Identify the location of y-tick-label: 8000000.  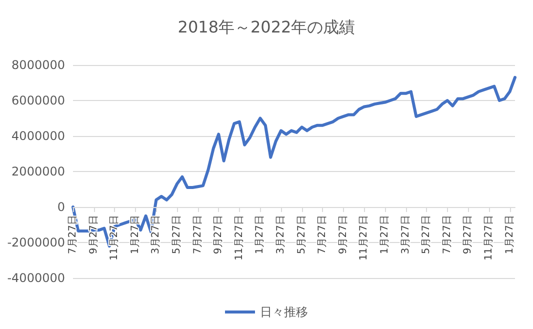
(38, 65).